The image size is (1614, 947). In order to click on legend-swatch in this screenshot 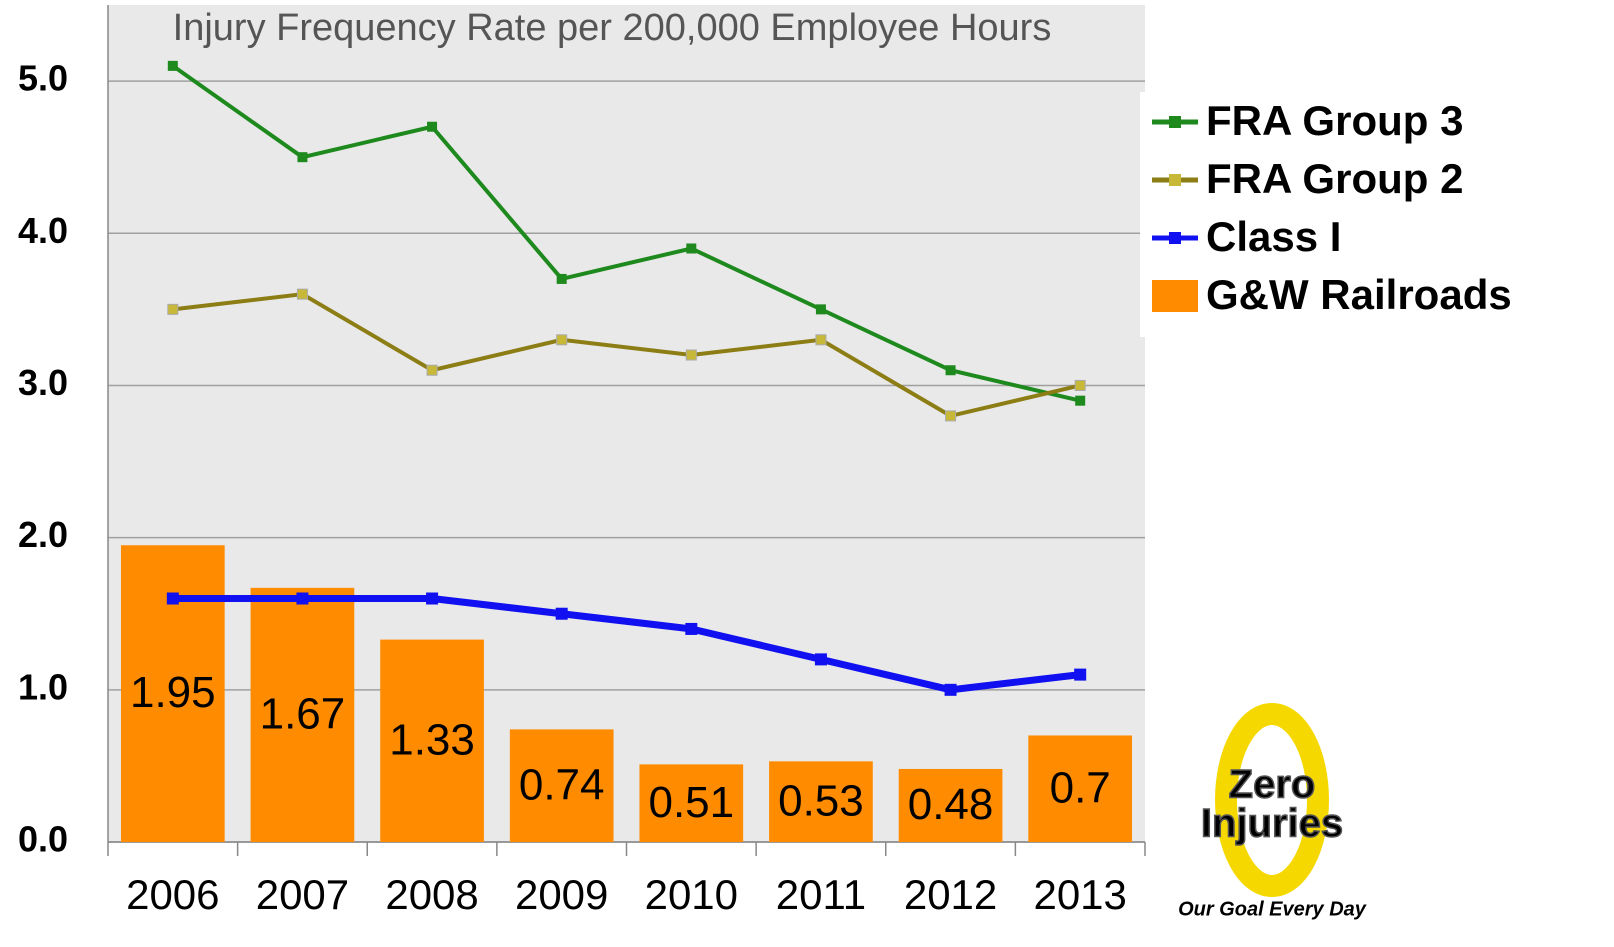, I will do `click(1175, 296)`.